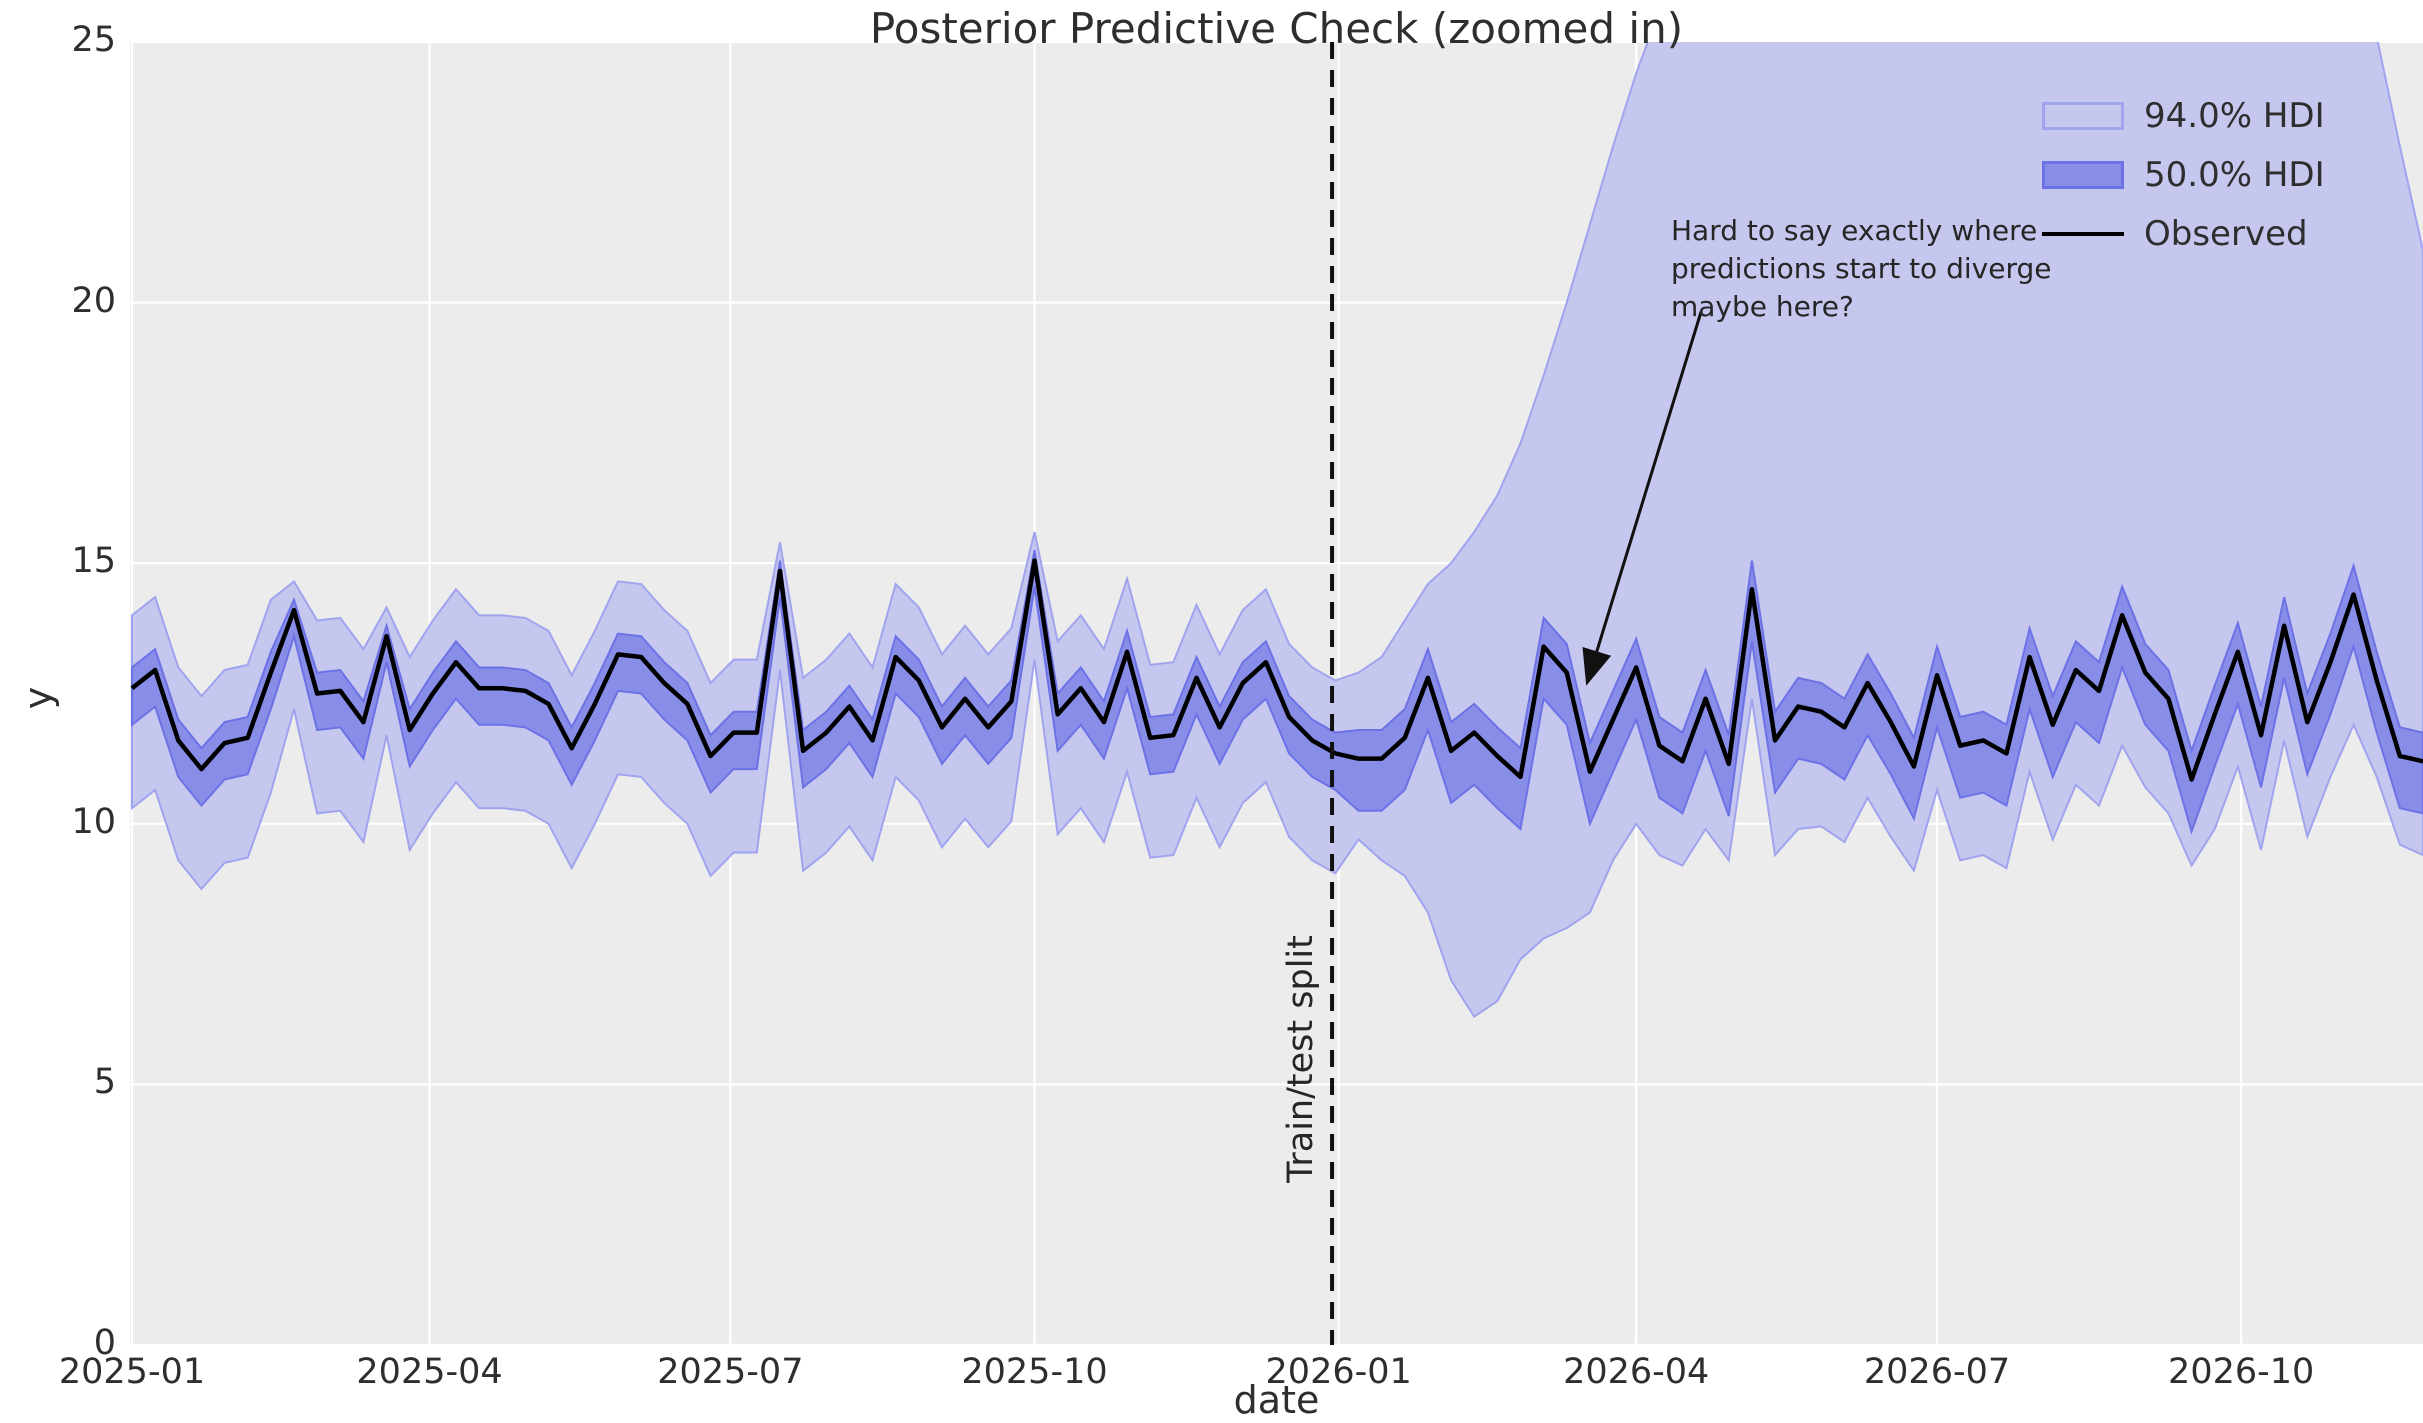  Describe the element at coordinates (1276, 28) in the screenshot. I see `chart-title: Posterior Predictive Check (zoomed in)` at that location.